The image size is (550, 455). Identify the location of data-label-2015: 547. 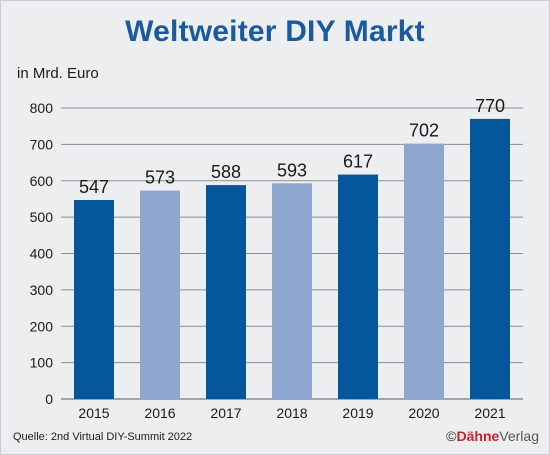
(94, 187).